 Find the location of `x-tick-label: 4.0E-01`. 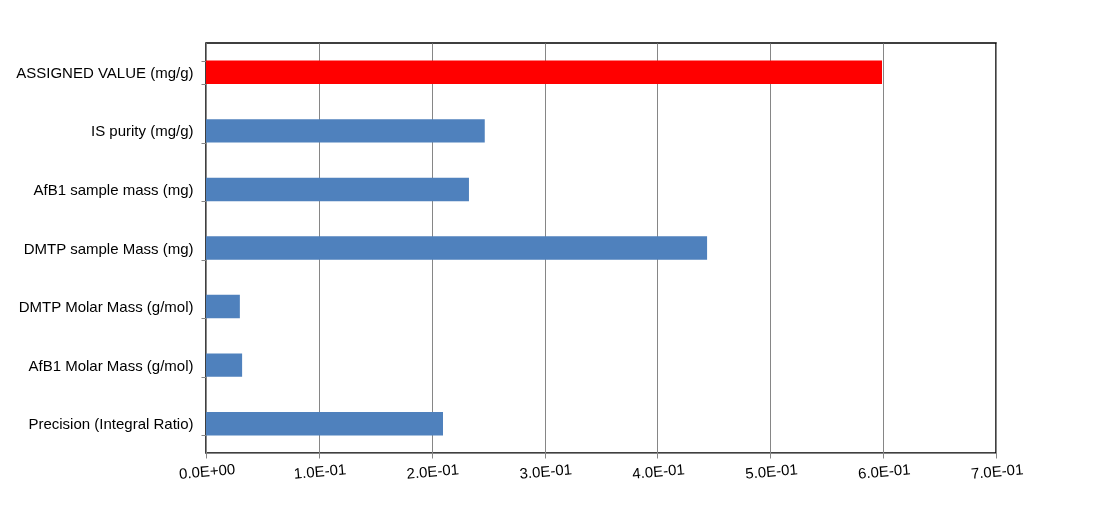

x-tick-label: 4.0E-01 is located at coordinates (658, 471).